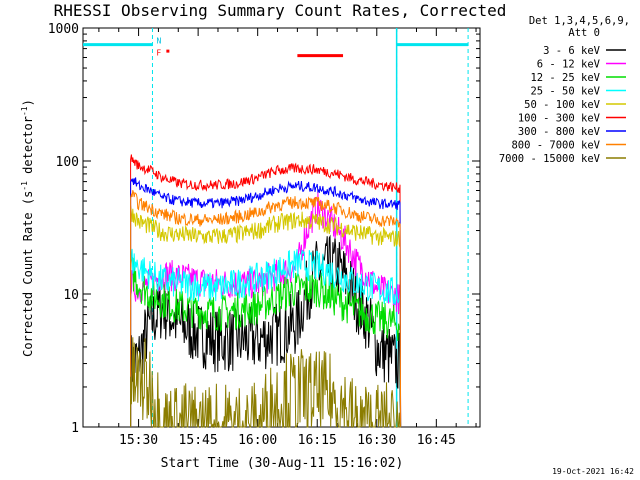 This screenshot has height=480, width=640. What do you see at coordinates (28, 274) in the screenshot?
I see `y-axis-label-main: Corrected Count Rate (s` at bounding box center [28, 274].